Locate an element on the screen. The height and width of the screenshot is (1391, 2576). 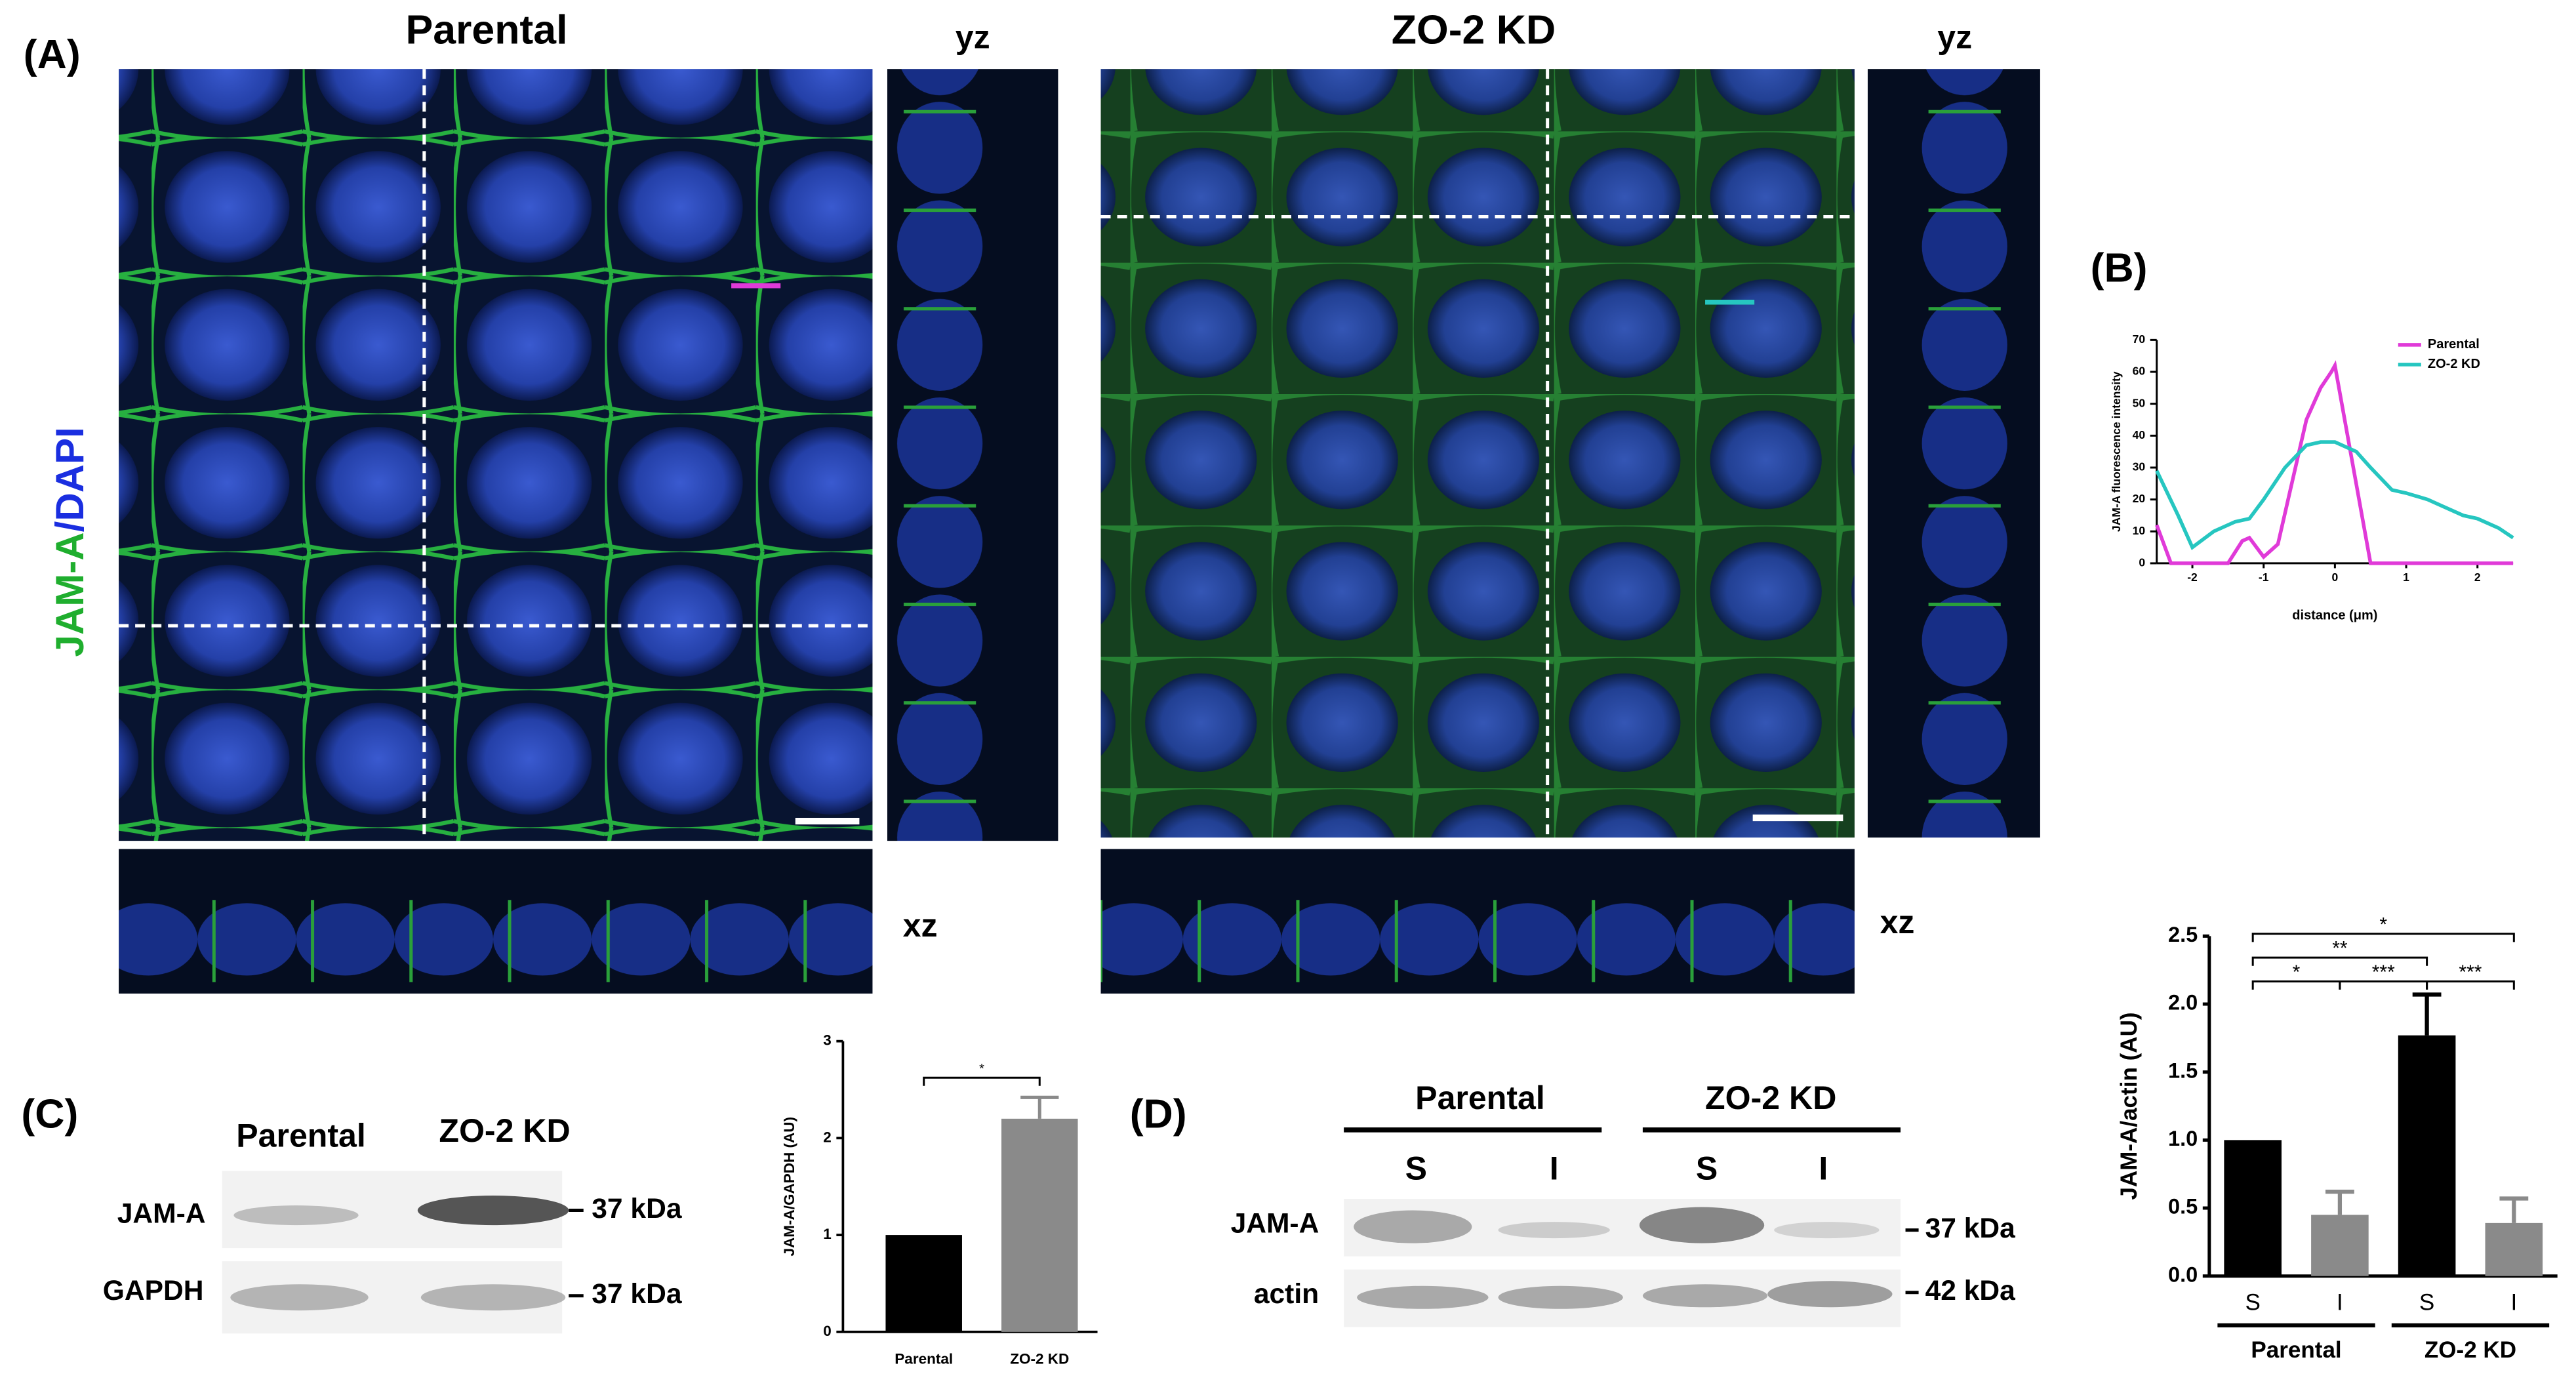
x-tick-label: ZO-2 KD is located at coordinates (1039, 1358).